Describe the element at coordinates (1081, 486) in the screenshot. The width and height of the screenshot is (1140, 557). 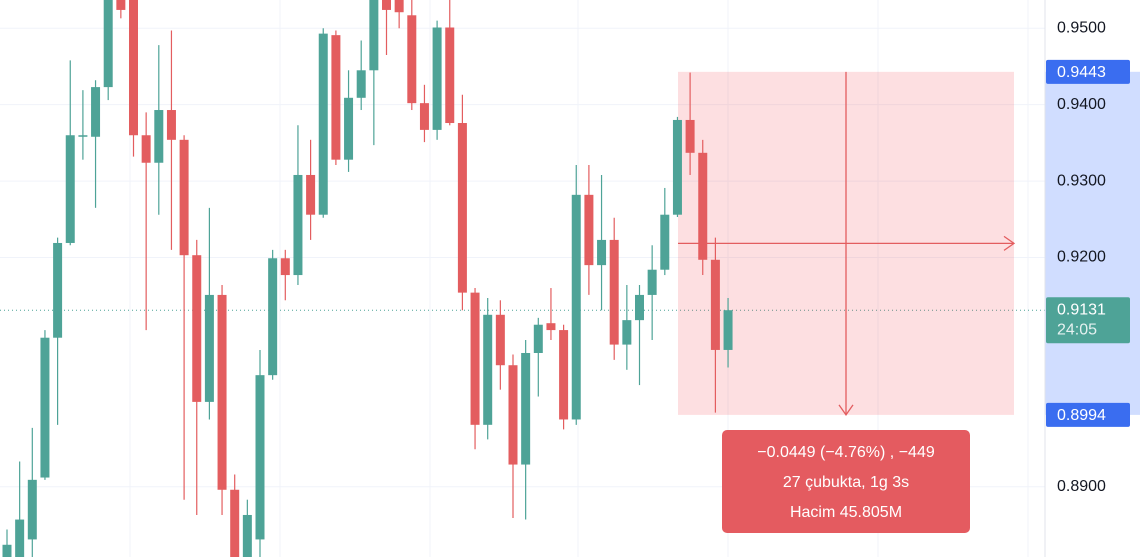
I see `y-tick-label: 0.8900` at that location.